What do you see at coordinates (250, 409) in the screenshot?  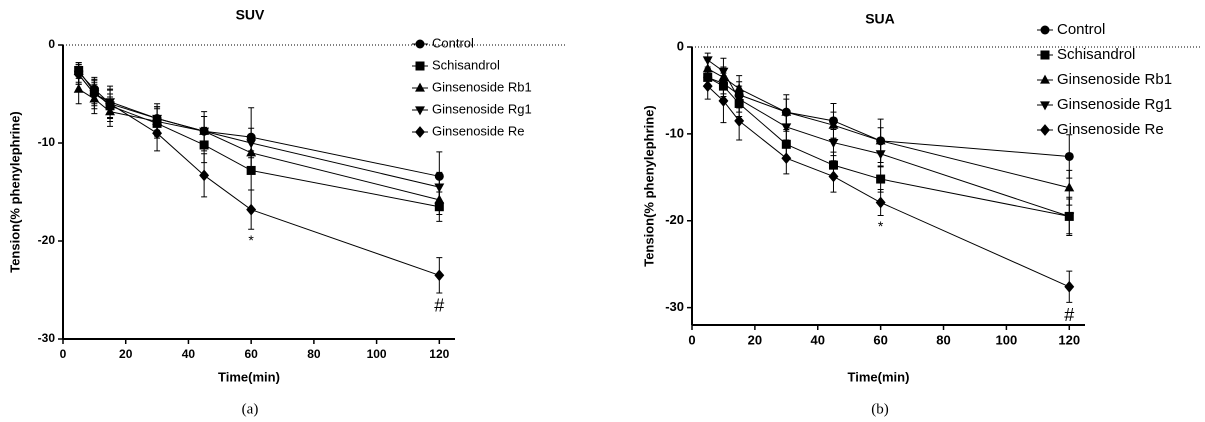 I see `caption: (a)` at bounding box center [250, 409].